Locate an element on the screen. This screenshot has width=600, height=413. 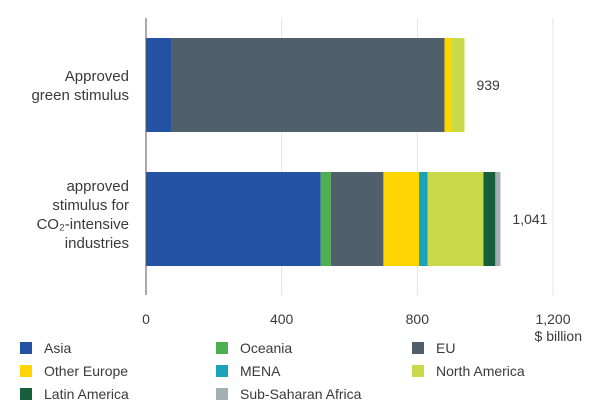
legend-label: Asia is located at coordinates (58, 347).